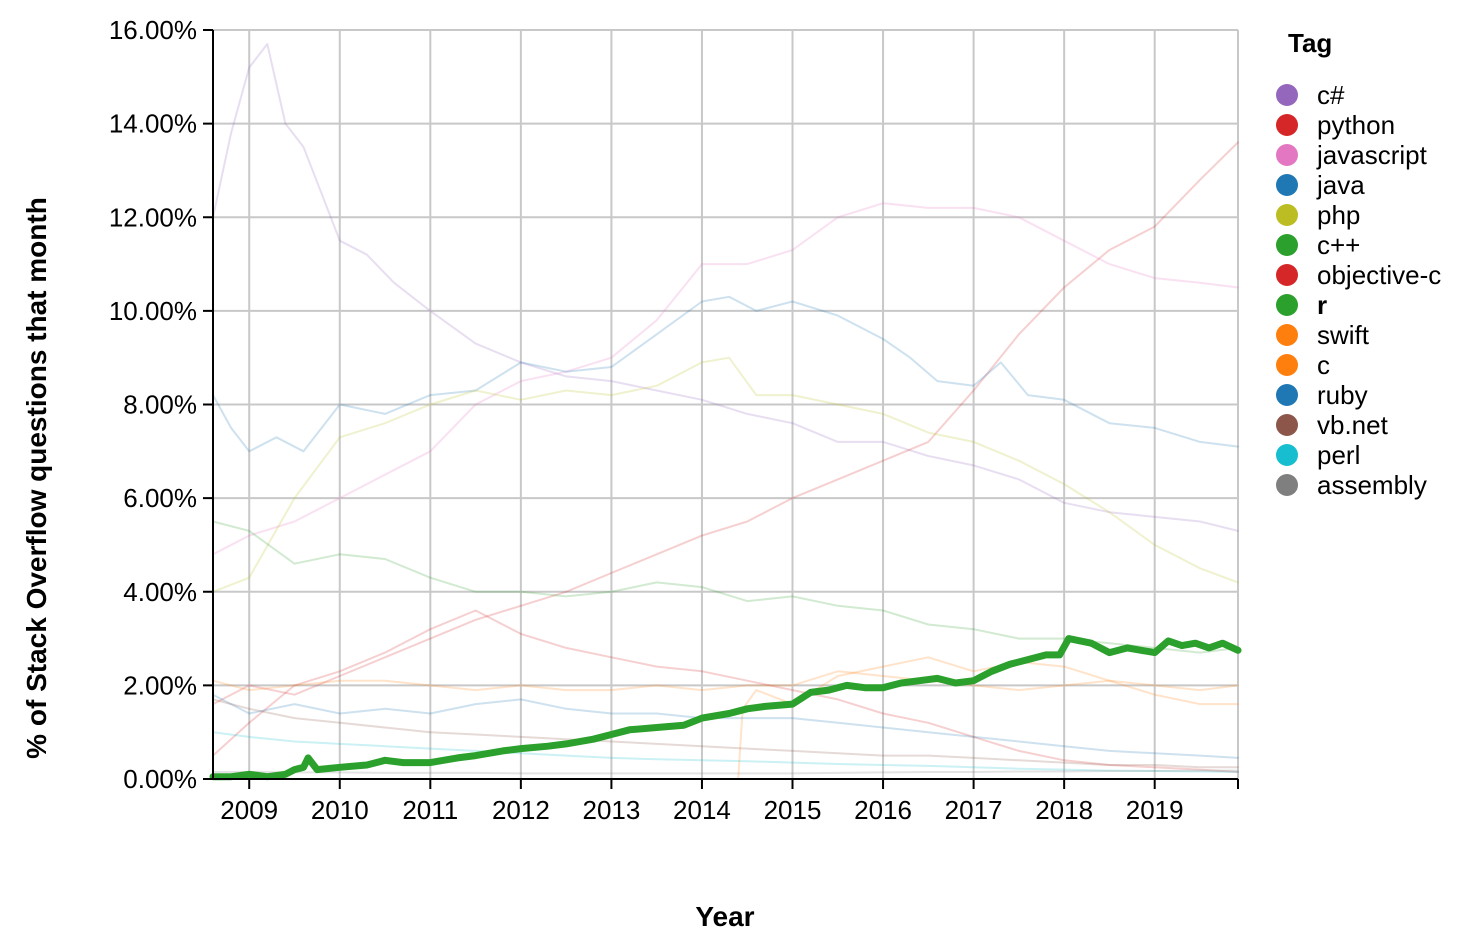 Image resolution: width=1477 pixels, height=945 pixels. I want to click on legend-item-python: python, so click(1335, 125).